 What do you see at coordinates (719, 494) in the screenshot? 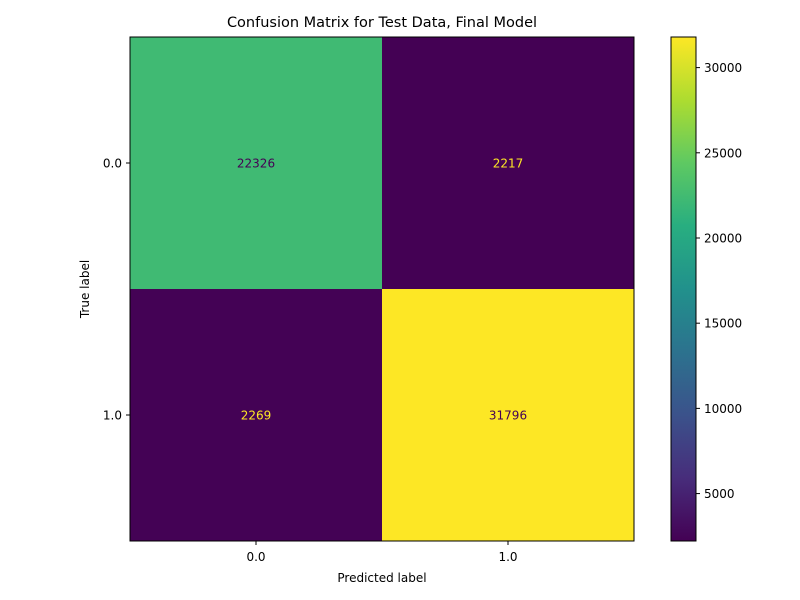
I see `colorbar-tick-label: 5000` at bounding box center [719, 494].